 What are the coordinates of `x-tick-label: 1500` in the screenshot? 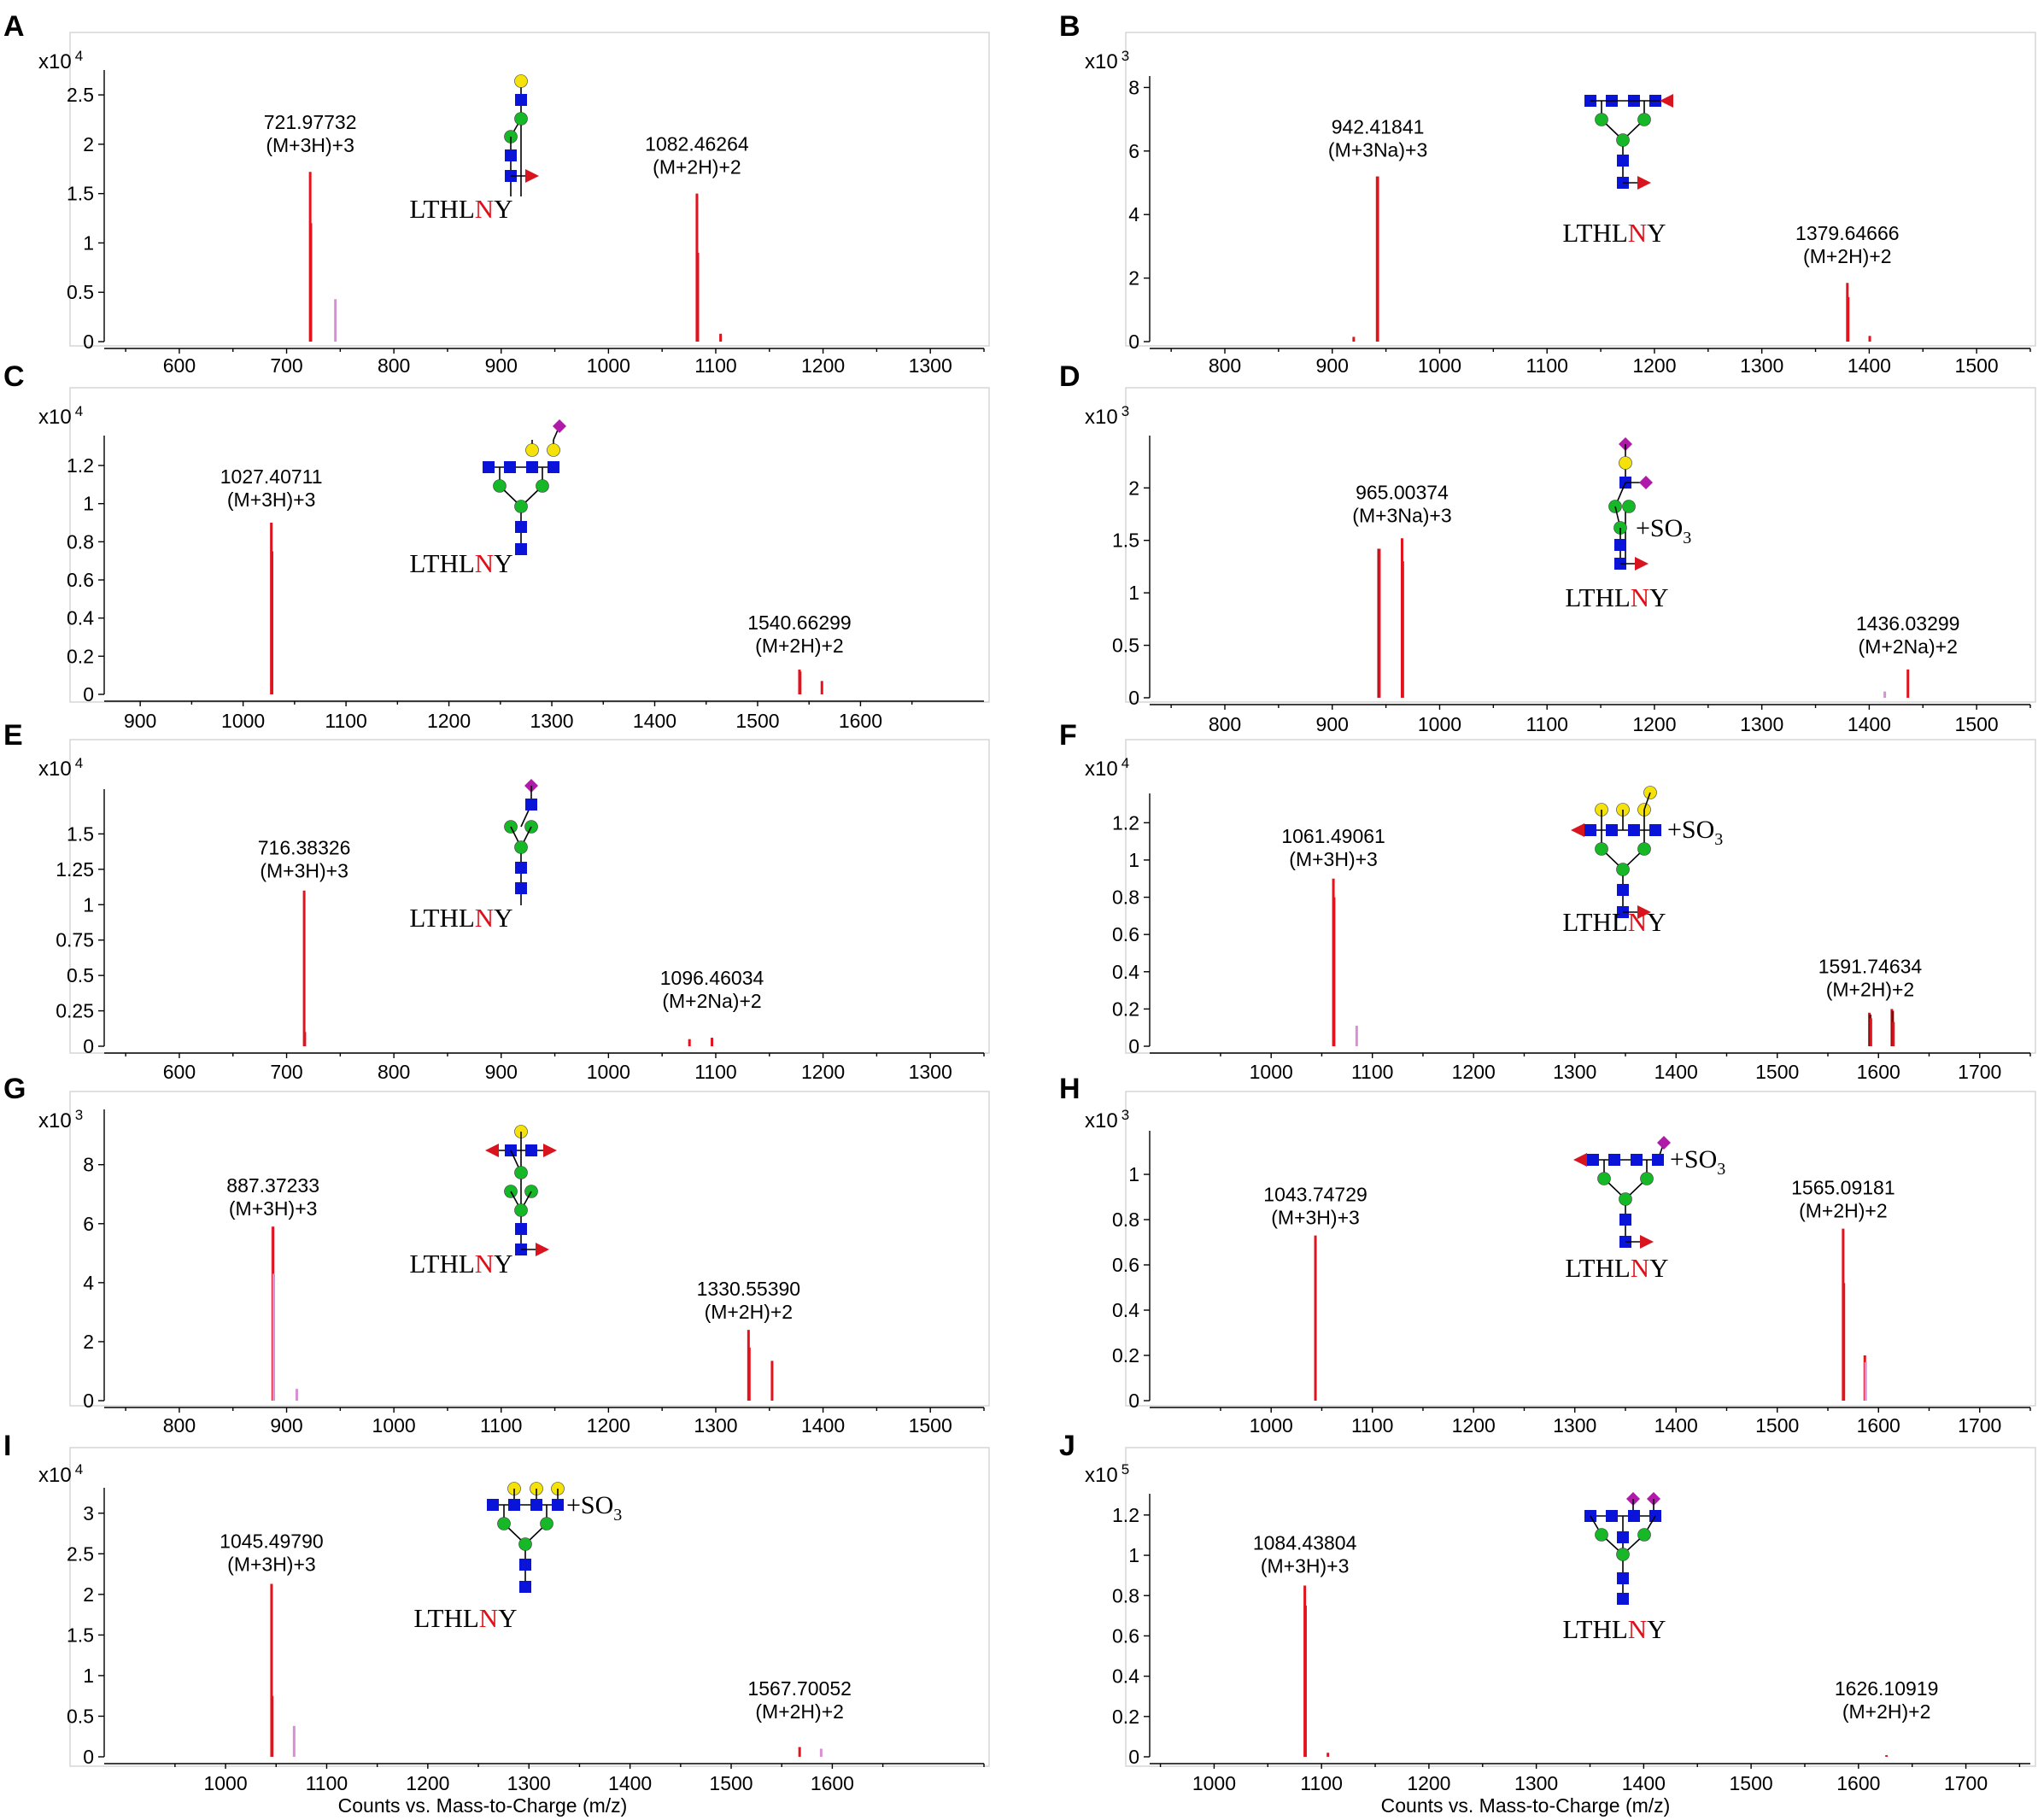 It's located at (731, 1783).